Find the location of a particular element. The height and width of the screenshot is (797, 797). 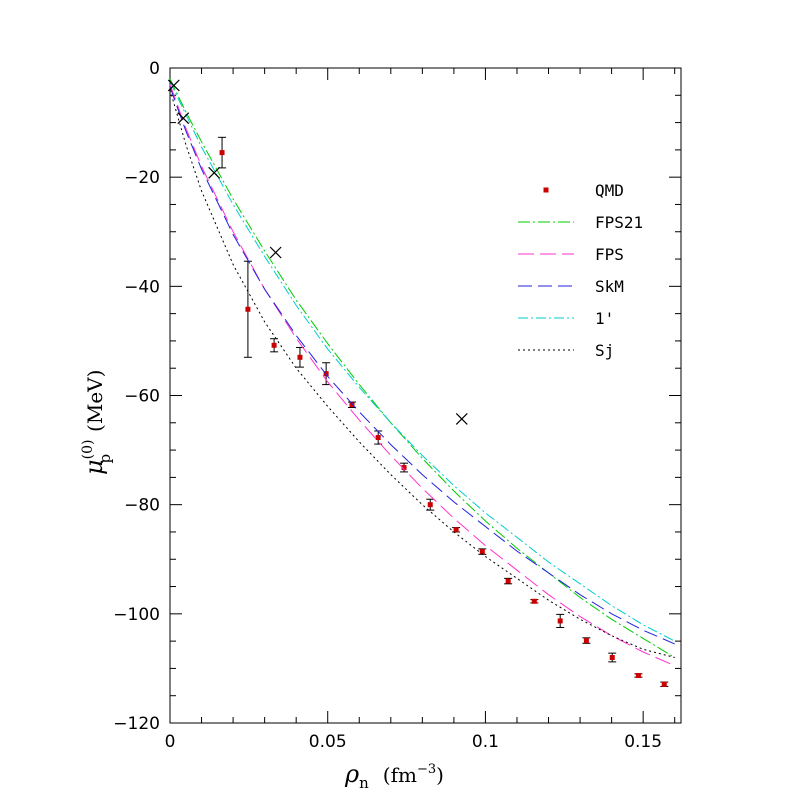

legend-label-sj: Sj is located at coordinates (604, 350).